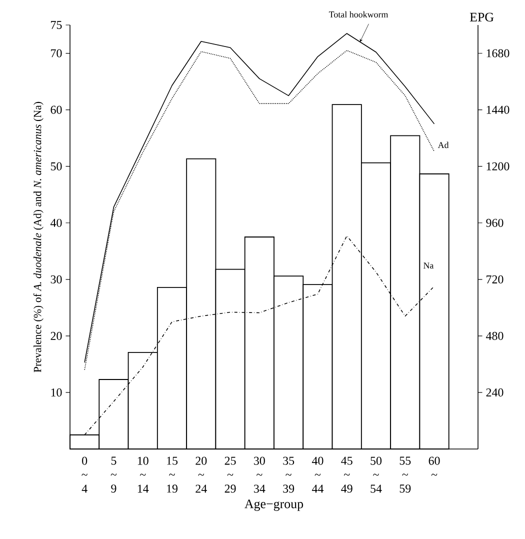  I want to click on y-tick-label: 30, so click(56, 279).